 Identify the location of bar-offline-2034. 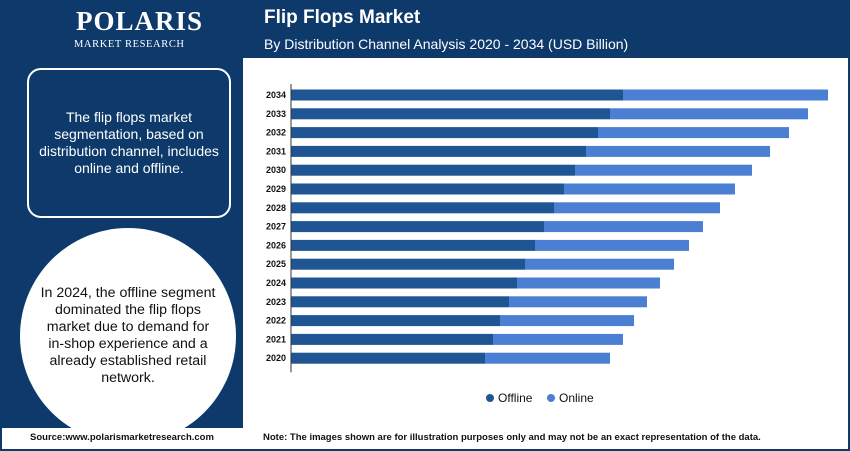
(457, 95).